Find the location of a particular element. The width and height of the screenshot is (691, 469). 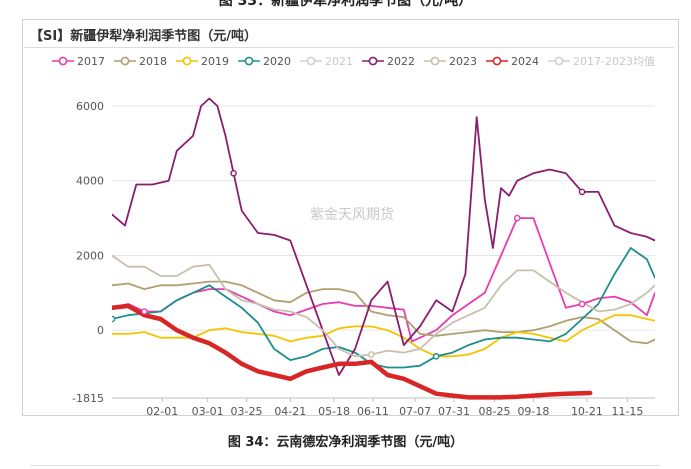

legend-item-2018: 2018 is located at coordinates (140, 61).